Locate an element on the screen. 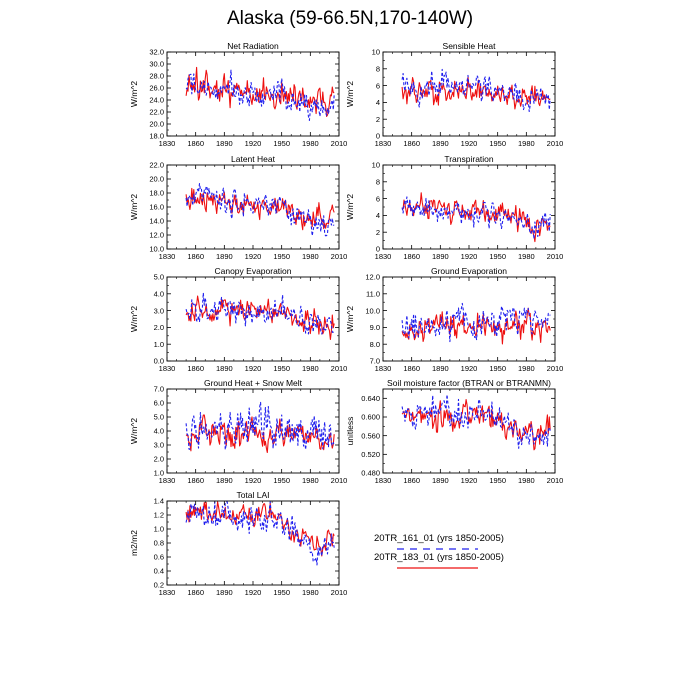 The width and height of the screenshot is (700, 700). y-tick-label: 26.0 is located at coordinates (156, 88).